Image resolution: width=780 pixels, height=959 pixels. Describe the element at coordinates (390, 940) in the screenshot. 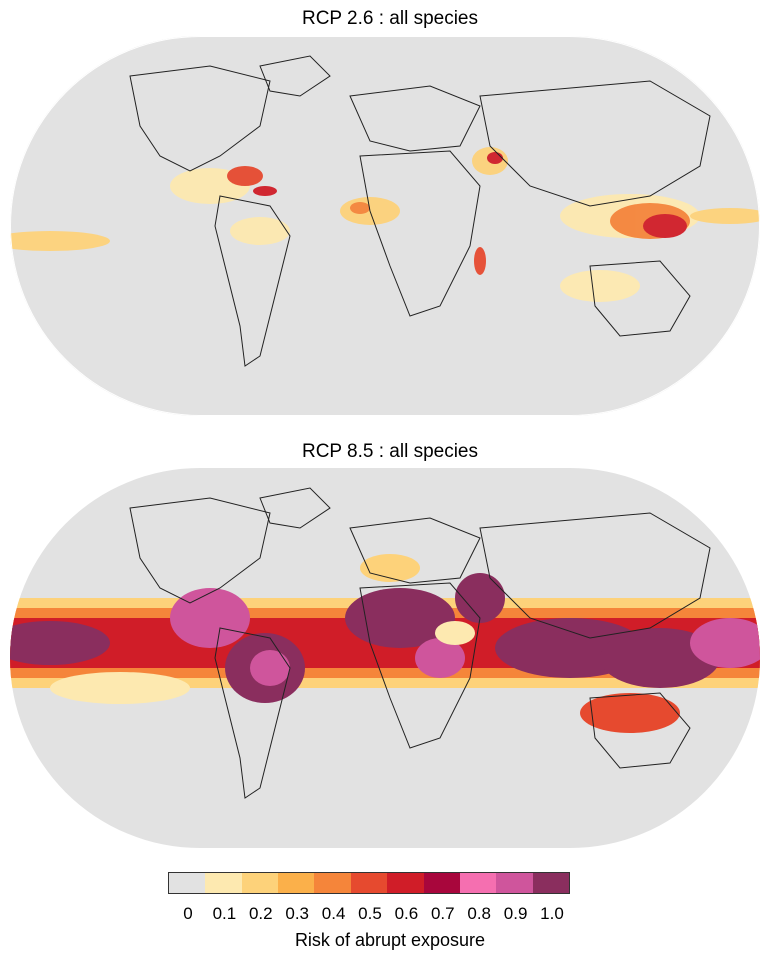

I see `legend-title: Risk of abrupt exposure` at that location.